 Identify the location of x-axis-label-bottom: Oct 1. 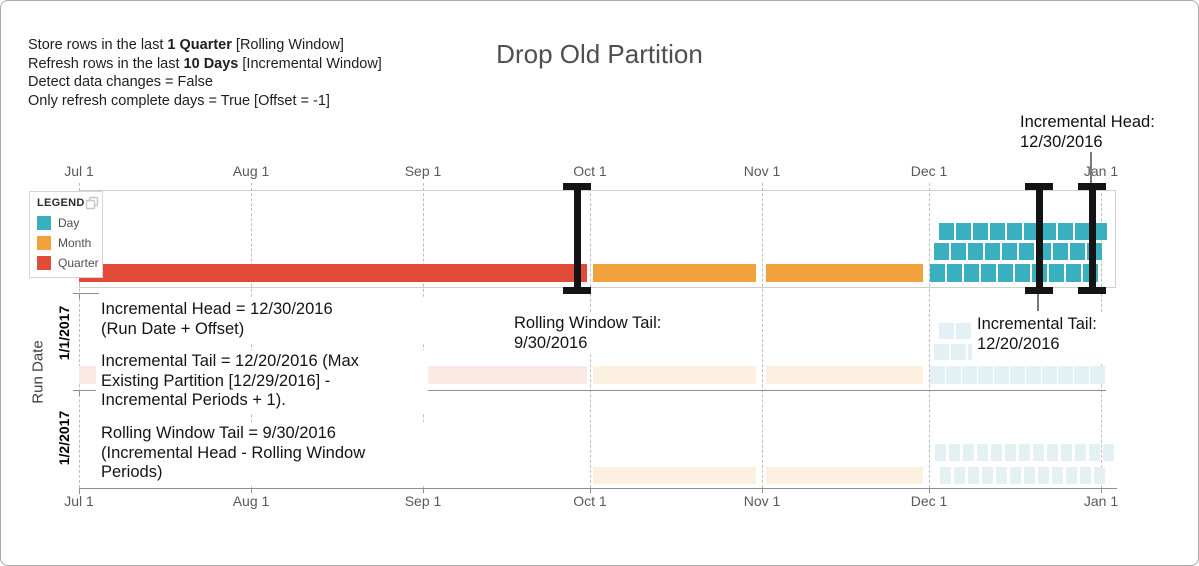
(590, 501).